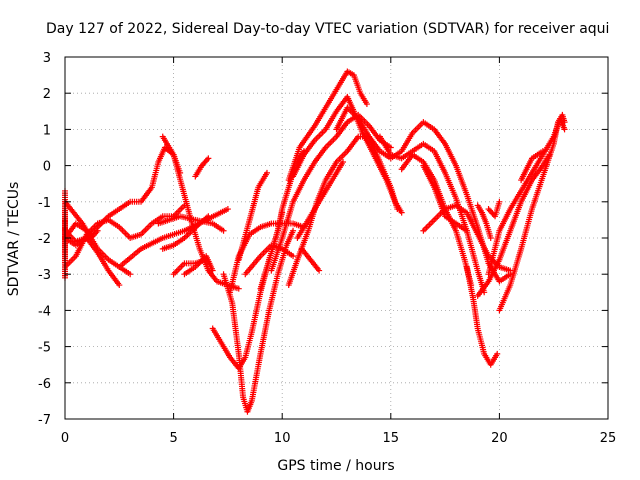 Image resolution: width=640 pixels, height=480 pixels. What do you see at coordinates (282, 438) in the screenshot?
I see `x-tick-label: 10` at bounding box center [282, 438].